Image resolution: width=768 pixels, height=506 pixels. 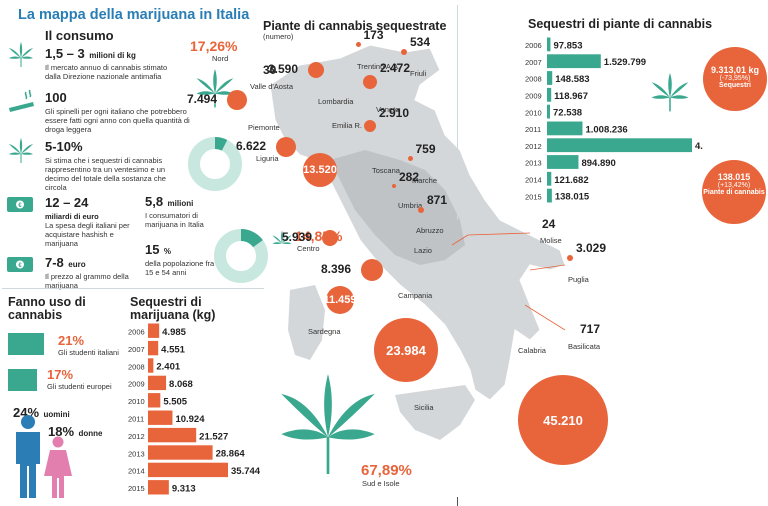 I want to click on bar-year-label: 2010, so click(x=533, y=112).